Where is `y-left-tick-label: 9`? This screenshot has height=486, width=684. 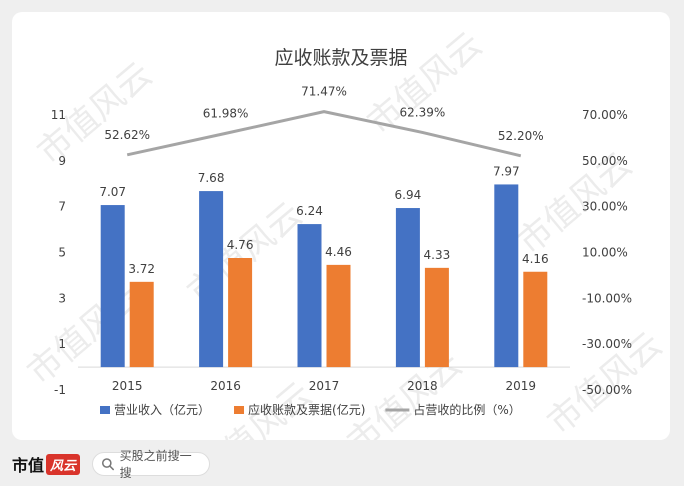 y-left-tick-label: 9 is located at coordinates (62, 161).